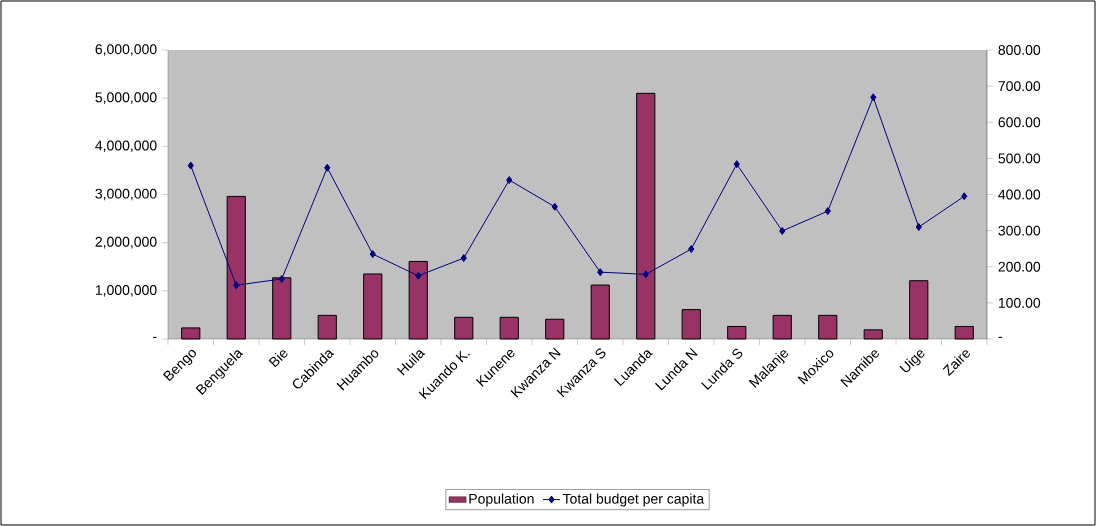 Image resolution: width=1096 pixels, height=526 pixels. What do you see at coordinates (1019, 230) in the screenshot?
I see `y2-tick-label: 300.00` at bounding box center [1019, 230].